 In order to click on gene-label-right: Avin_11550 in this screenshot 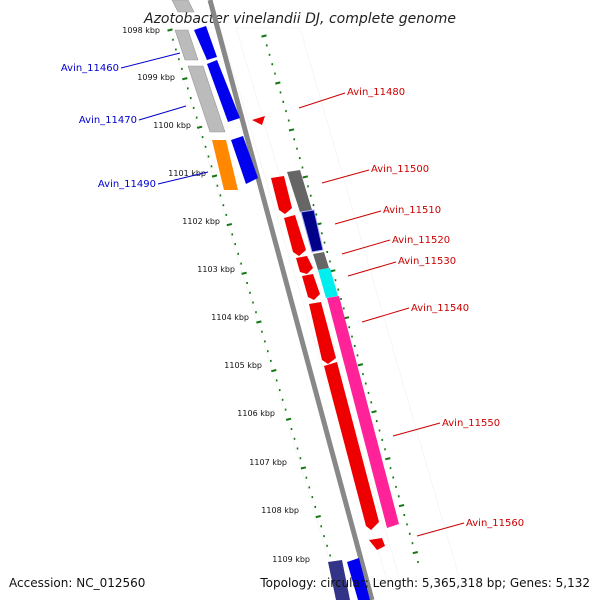, I will do `click(471, 423)`.